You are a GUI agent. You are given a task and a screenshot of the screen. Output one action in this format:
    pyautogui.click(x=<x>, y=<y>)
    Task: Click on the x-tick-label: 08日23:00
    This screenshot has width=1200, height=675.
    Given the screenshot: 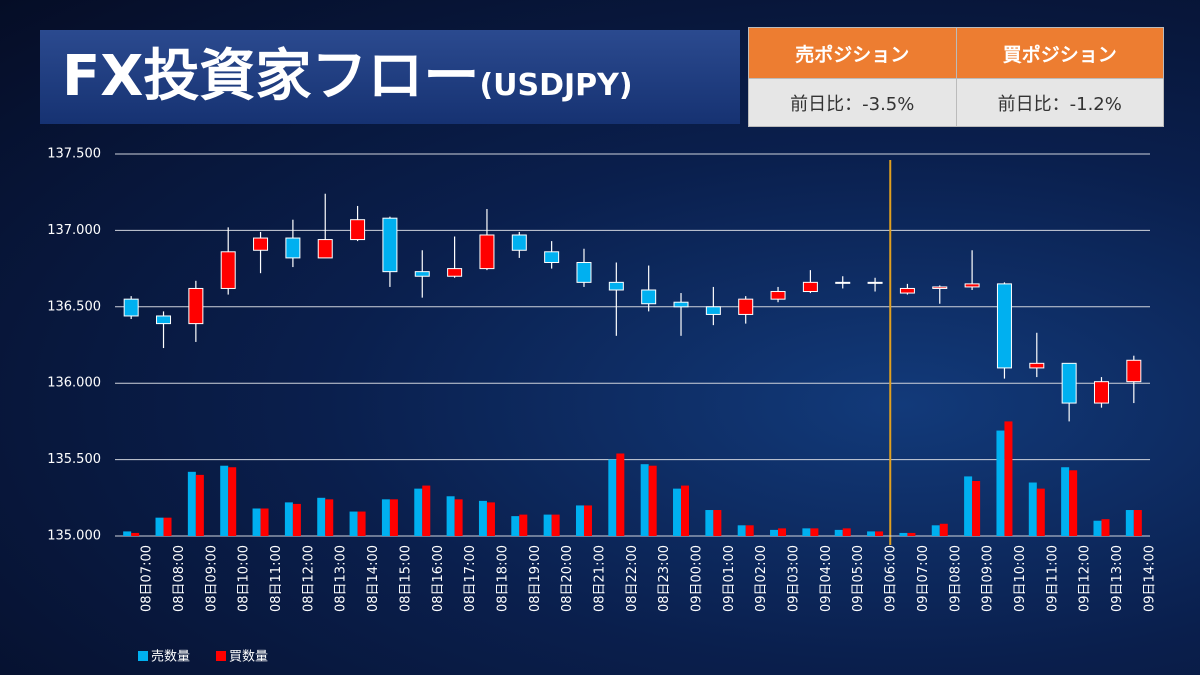 What is the action you would take?
    pyautogui.click(x=664, y=578)
    